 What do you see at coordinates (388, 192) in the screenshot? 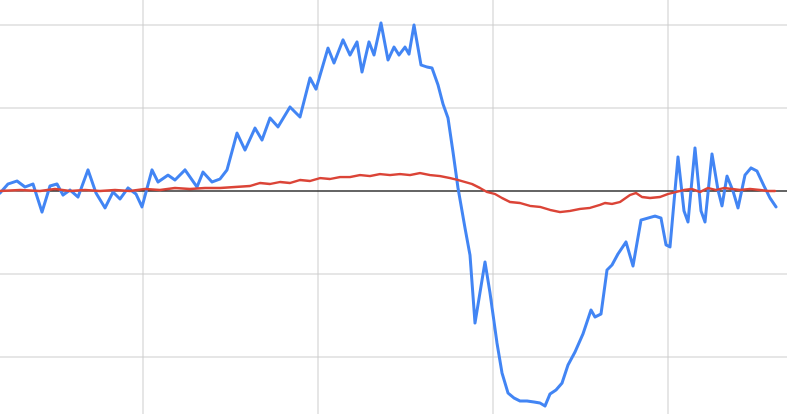
I see `red-series-line` at bounding box center [388, 192].